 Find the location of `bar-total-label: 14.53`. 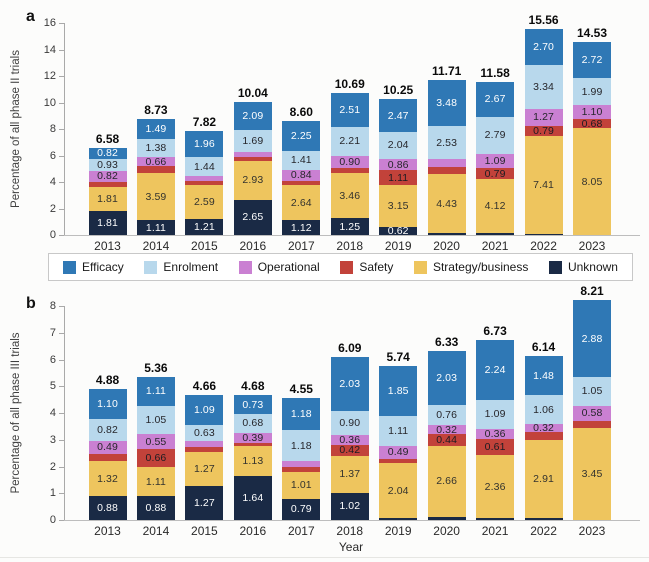

bar-total-label: 14.53 is located at coordinates (592, 33).